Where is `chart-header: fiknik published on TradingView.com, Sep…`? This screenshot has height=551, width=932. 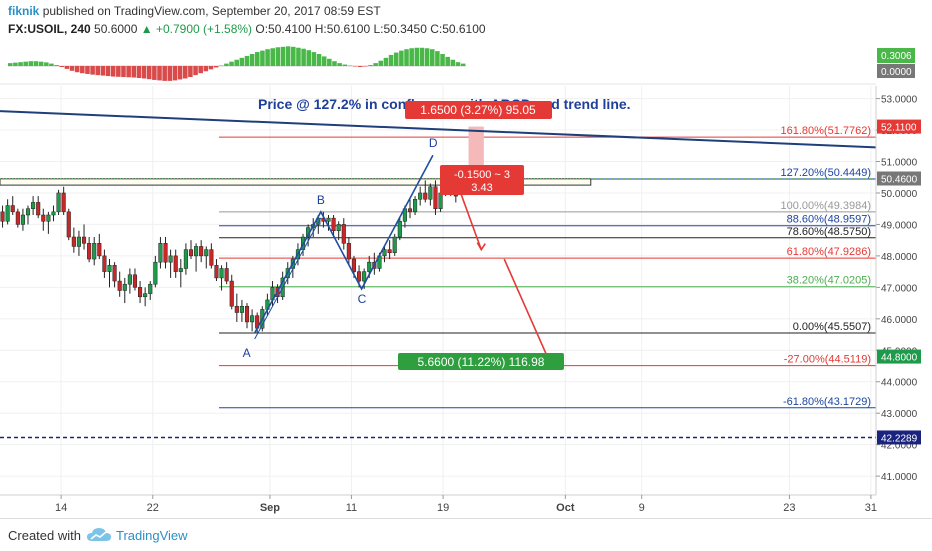 chart-header: fiknik published on TradingView.com, Sep… is located at coordinates (466, 20).